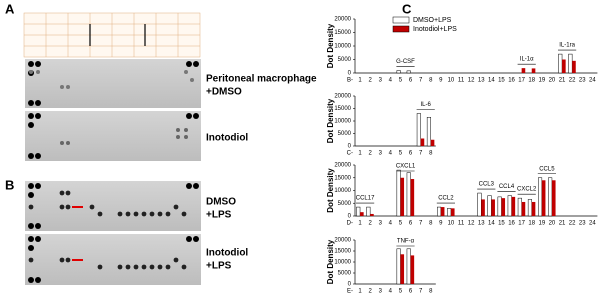  What do you see at coordinates (507, 187) in the screenshot?
I see `group-label: CCL4` at bounding box center [507, 187].